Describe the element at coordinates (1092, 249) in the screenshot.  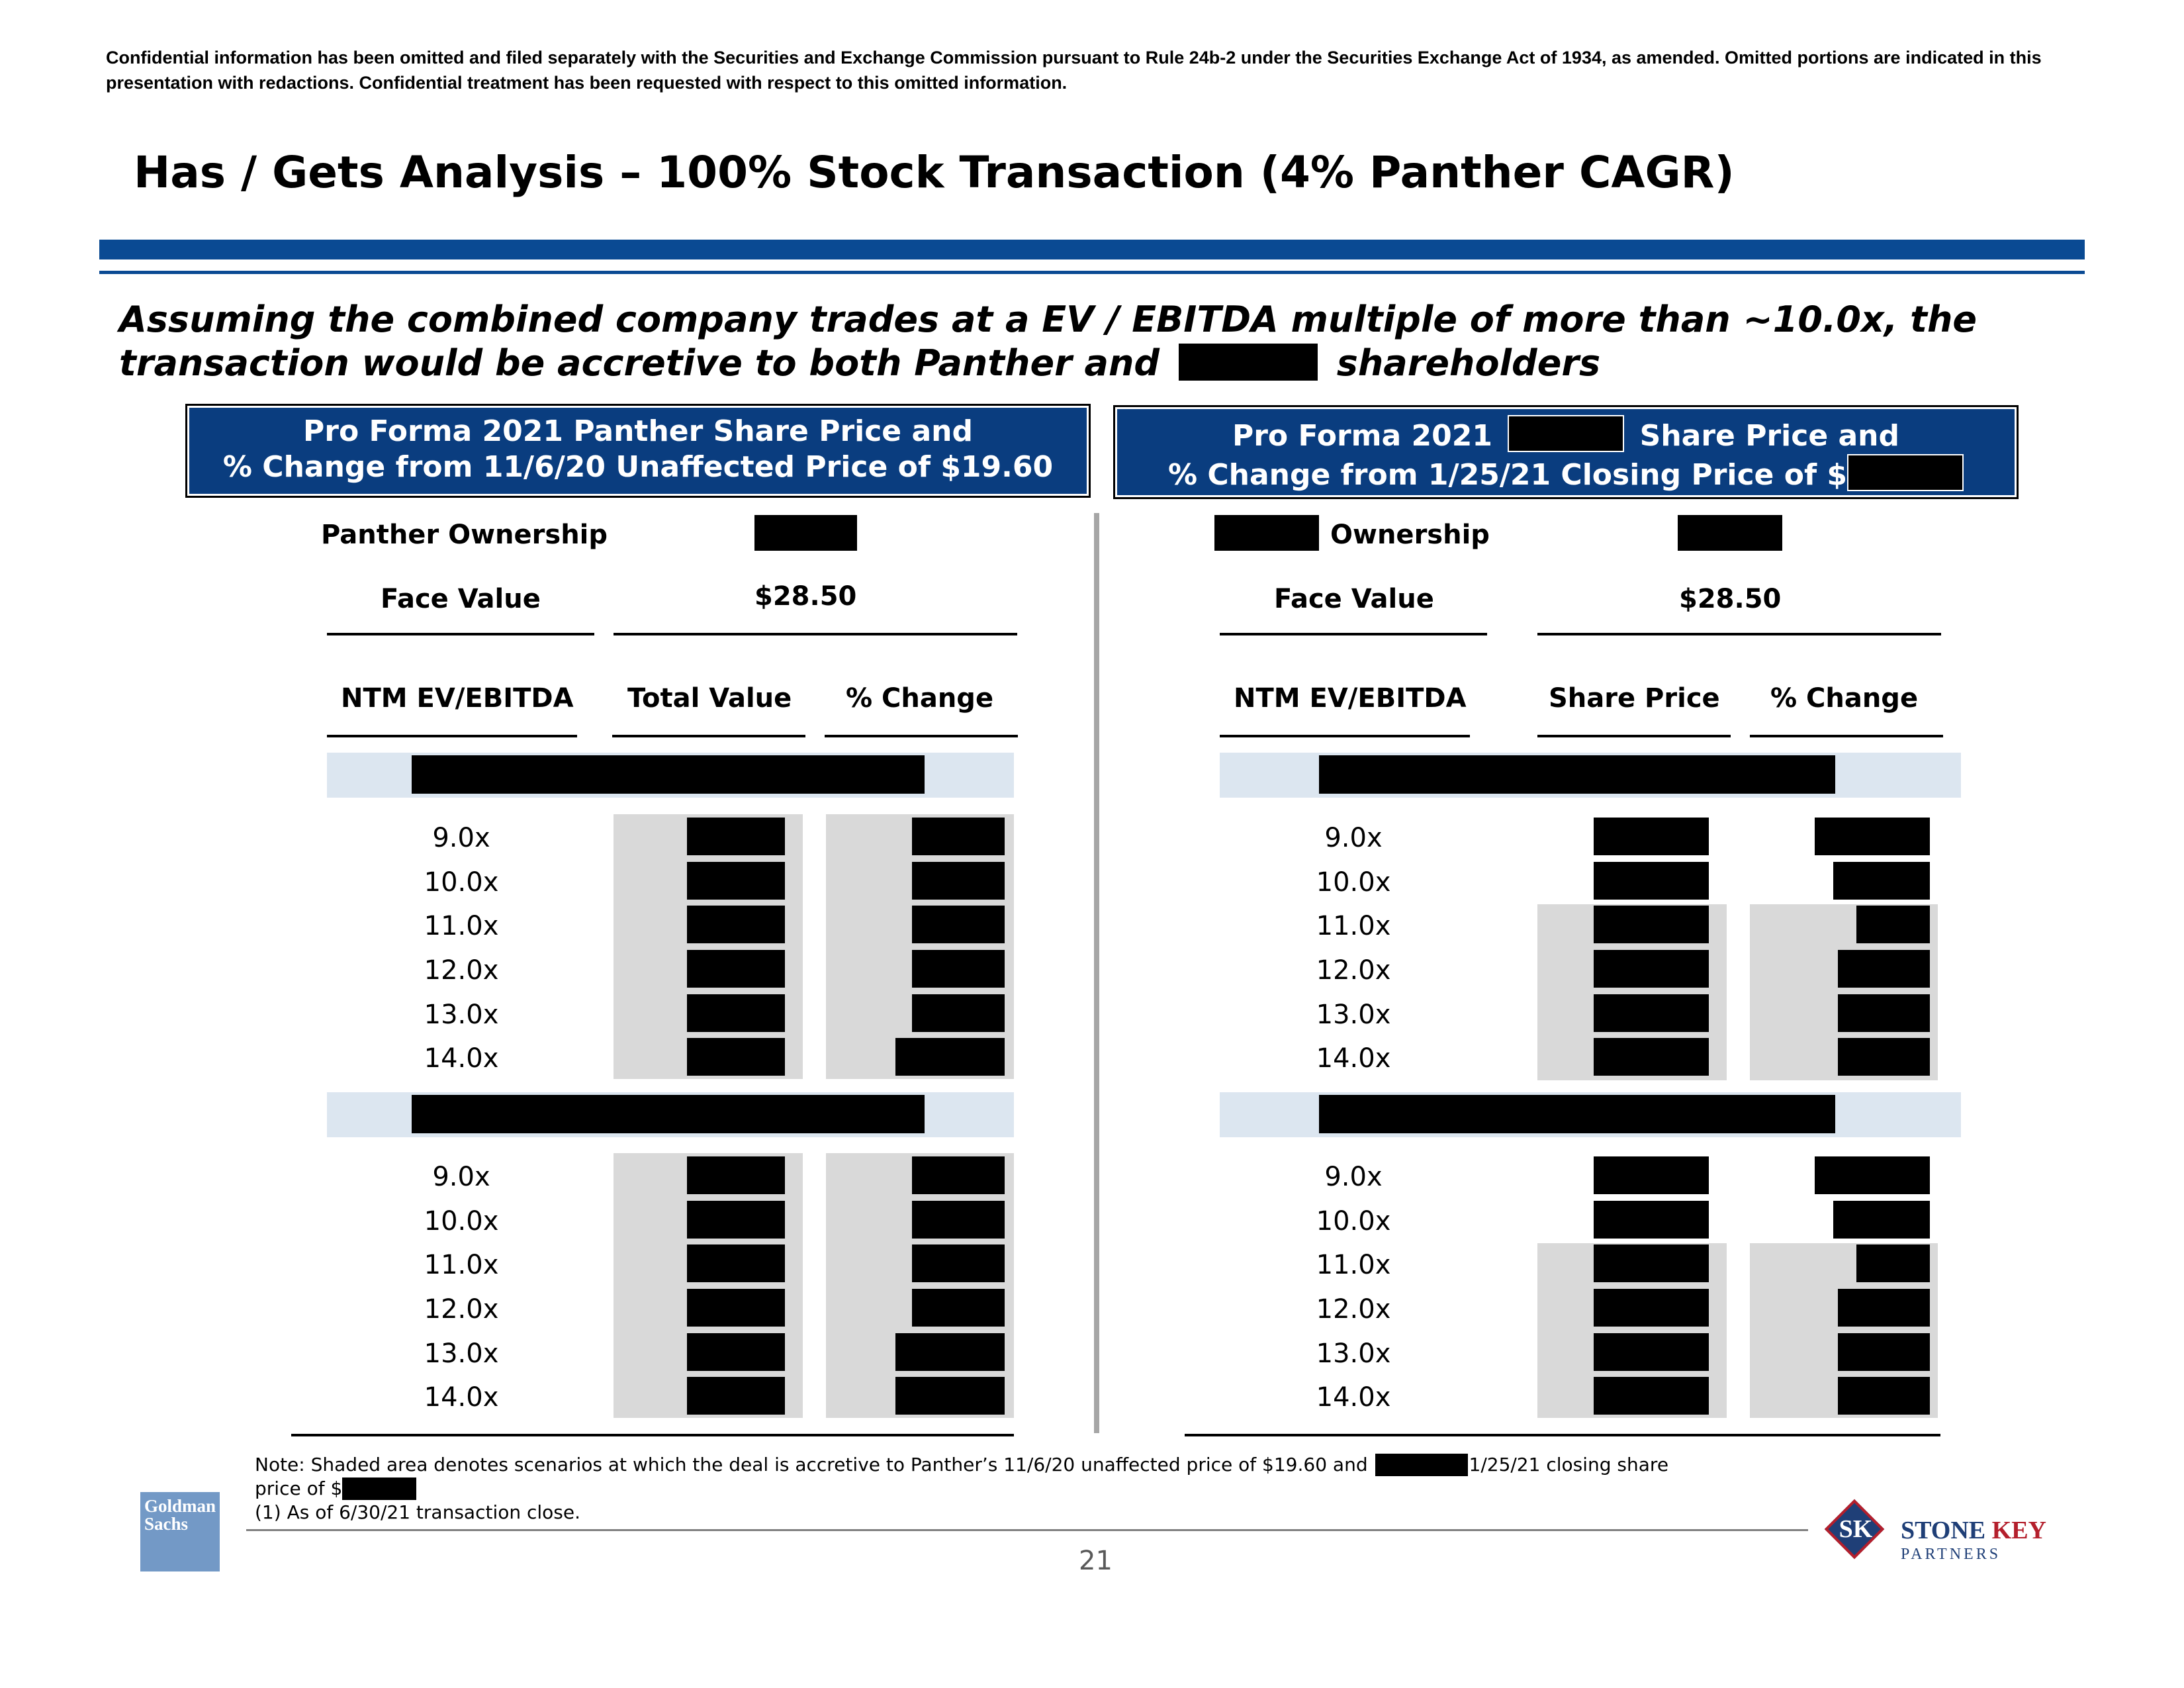
I see `title-rule-thick` at that location.